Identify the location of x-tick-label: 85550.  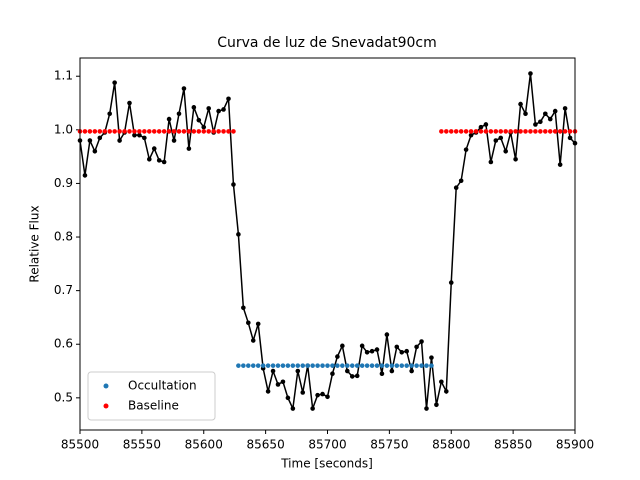
(142, 445).